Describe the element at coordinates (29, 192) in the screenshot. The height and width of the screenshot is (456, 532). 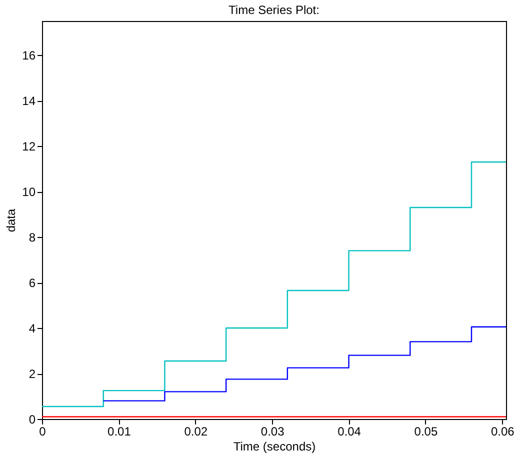
I see `y-tick-label: 10` at that location.